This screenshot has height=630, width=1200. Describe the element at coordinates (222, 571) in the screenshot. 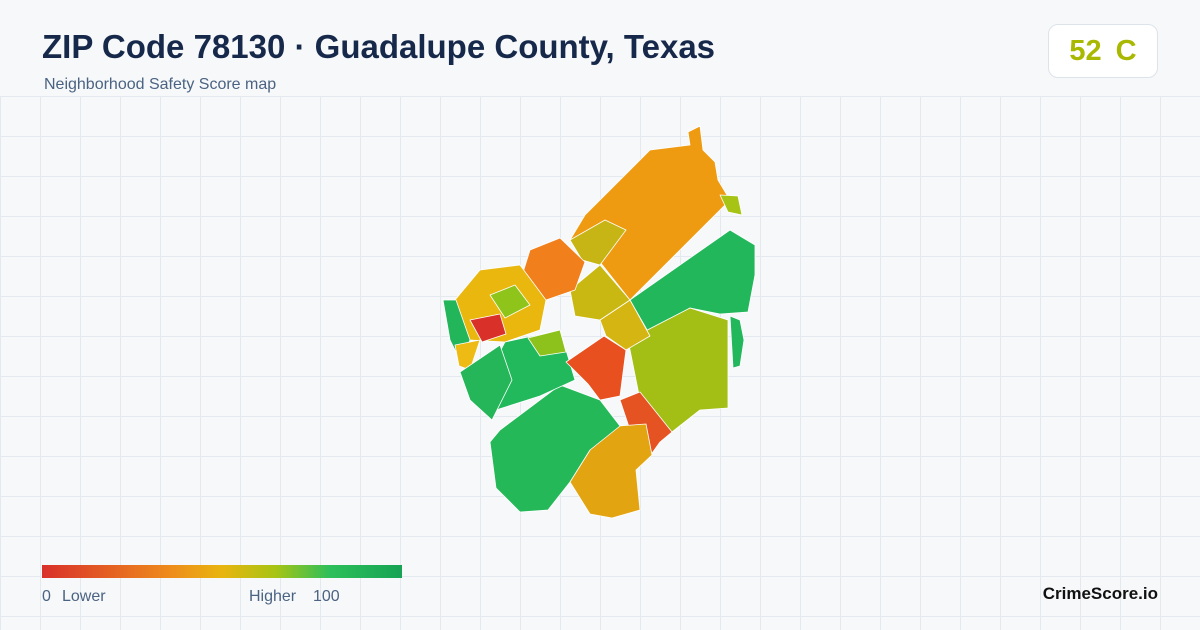

I see `legend-gradient` at that location.